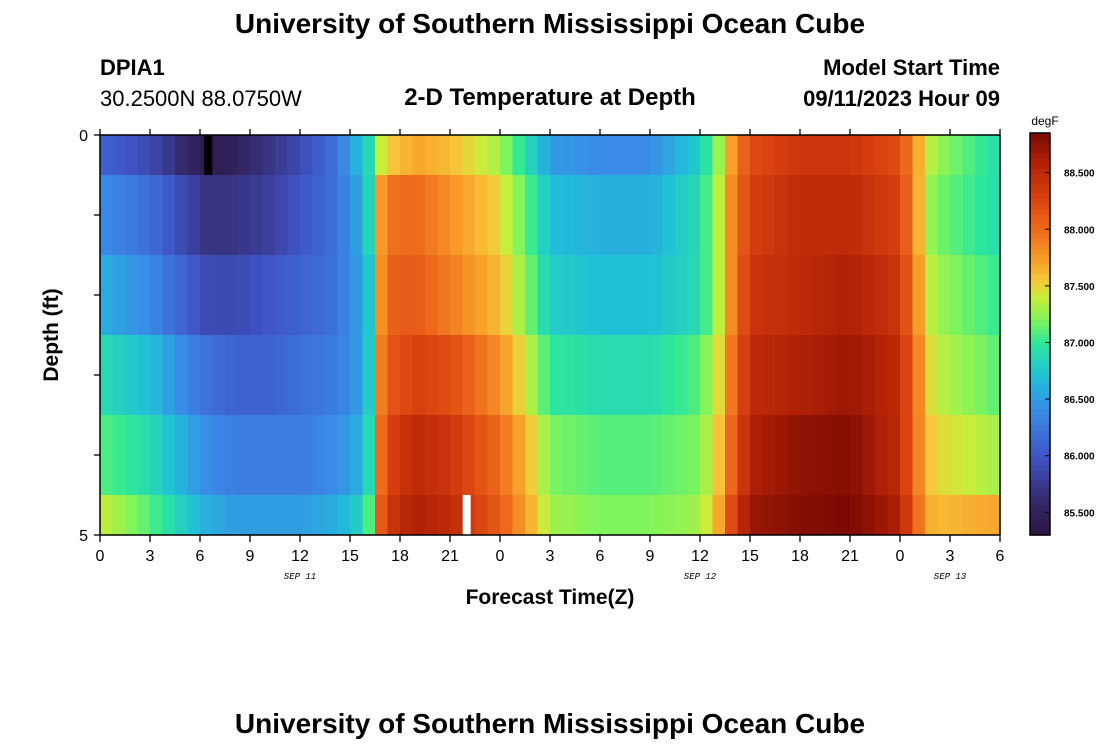 Image resolution: width=1100 pixels, height=750 pixels. I want to click on x-tick-label: 0, so click(900, 556).